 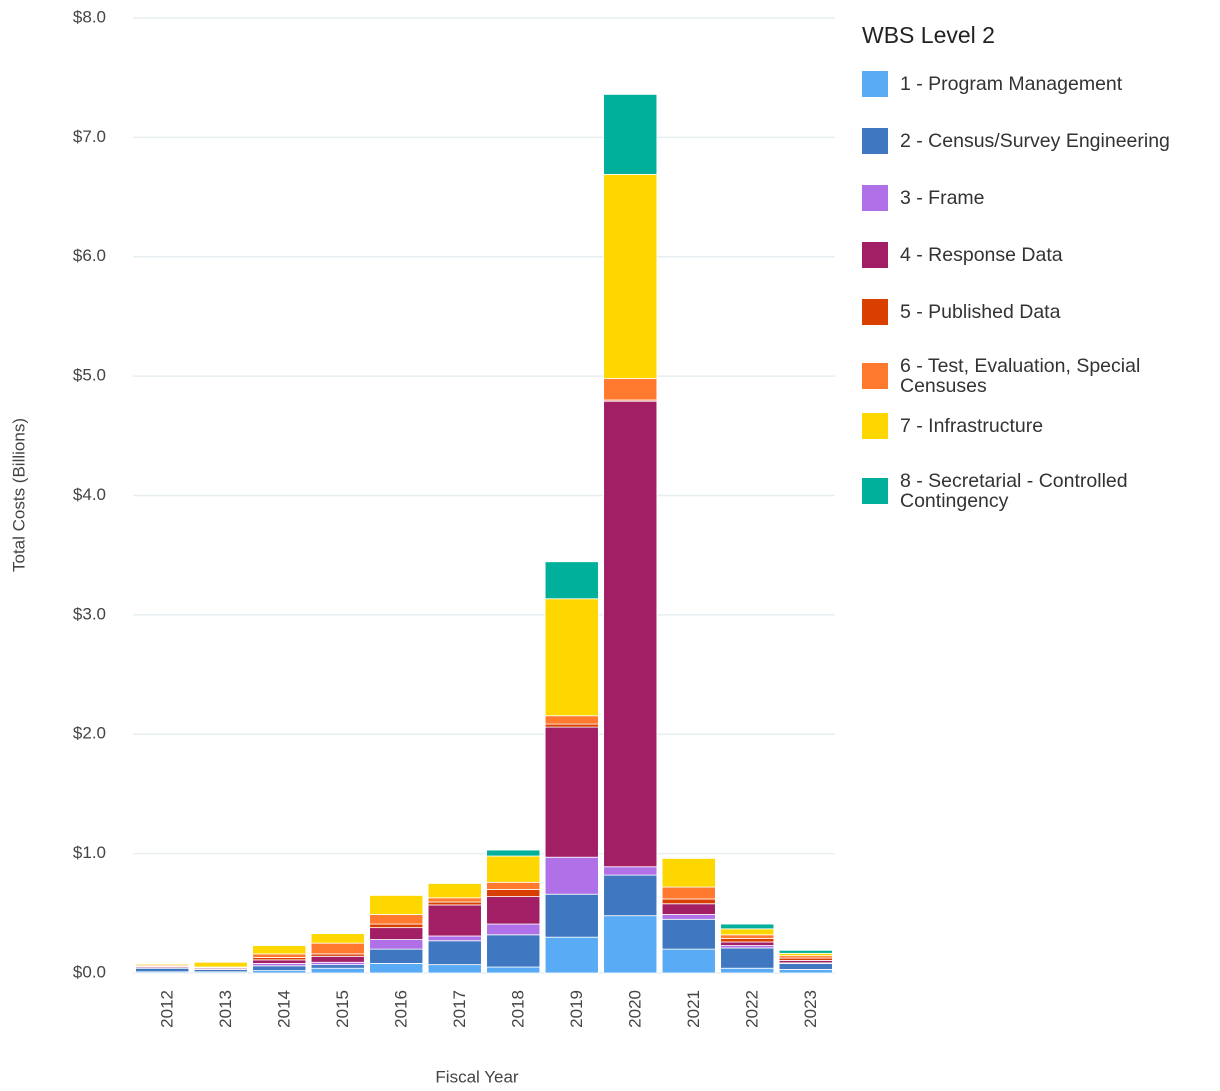 I want to click on y-tick-label: $1.0, so click(x=89, y=852).